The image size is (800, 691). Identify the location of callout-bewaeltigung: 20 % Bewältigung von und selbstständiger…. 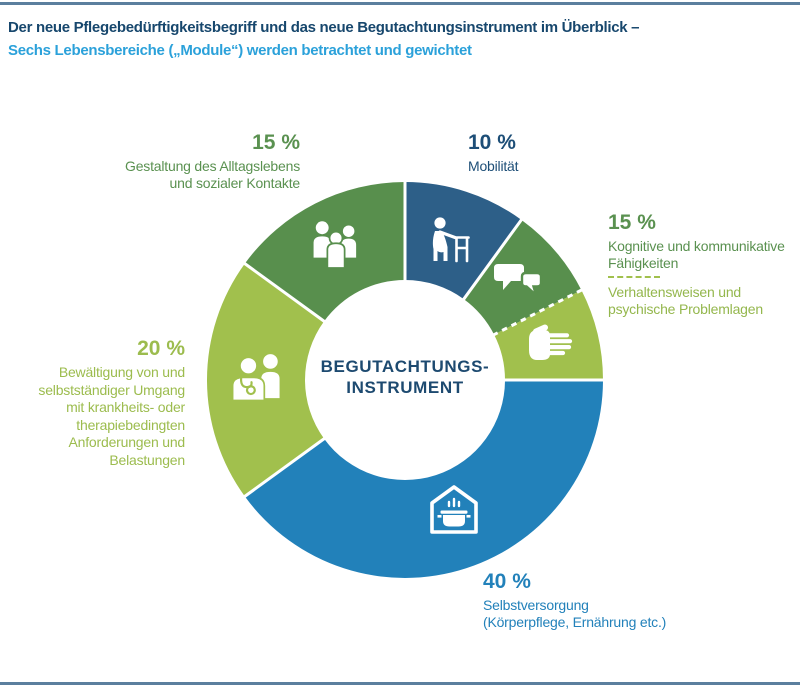
(111, 403).